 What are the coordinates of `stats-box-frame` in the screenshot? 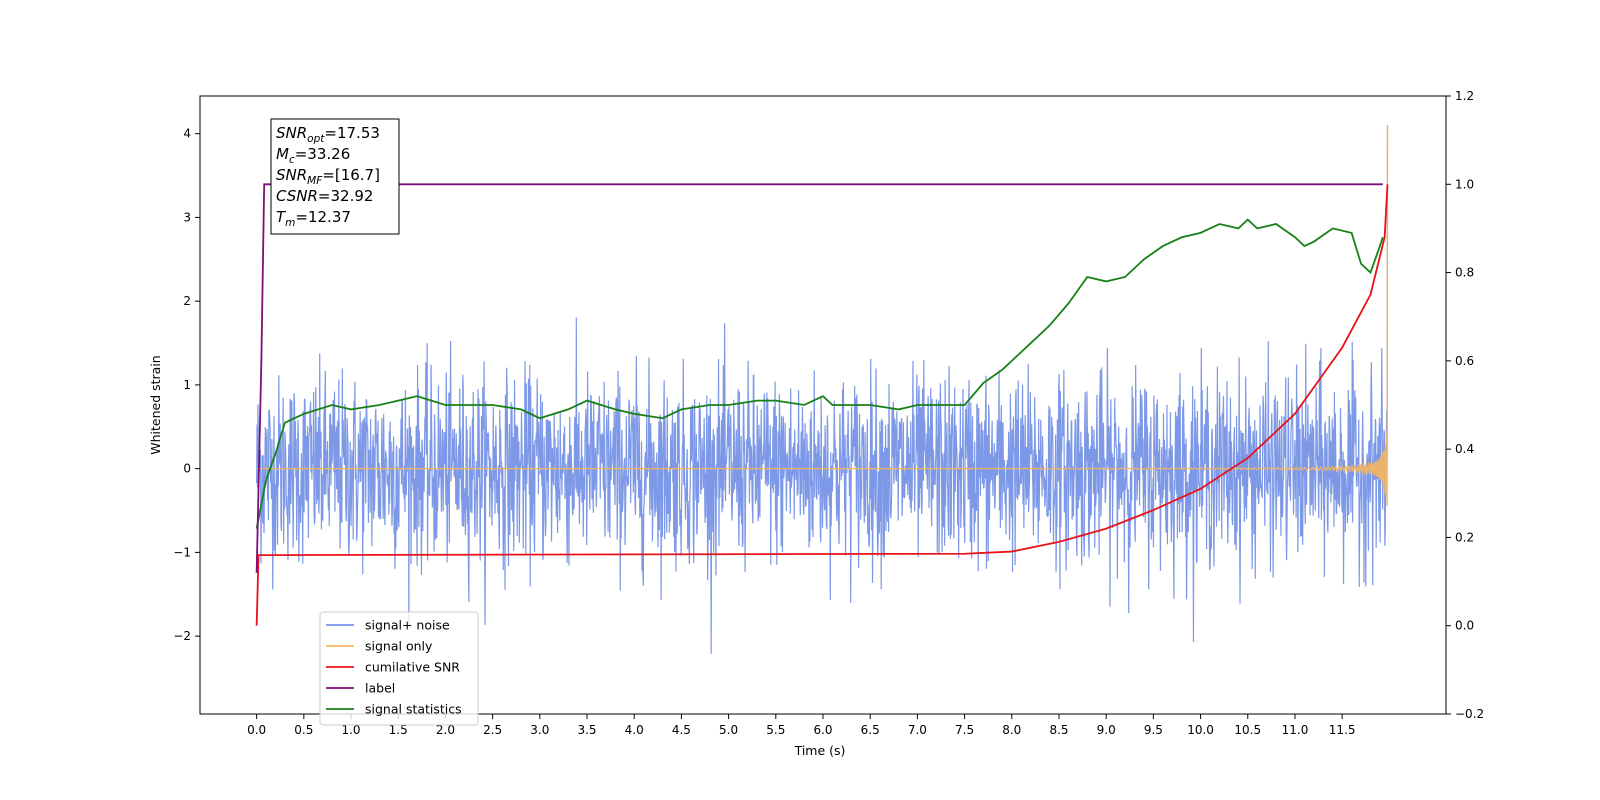 It's located at (335, 176).